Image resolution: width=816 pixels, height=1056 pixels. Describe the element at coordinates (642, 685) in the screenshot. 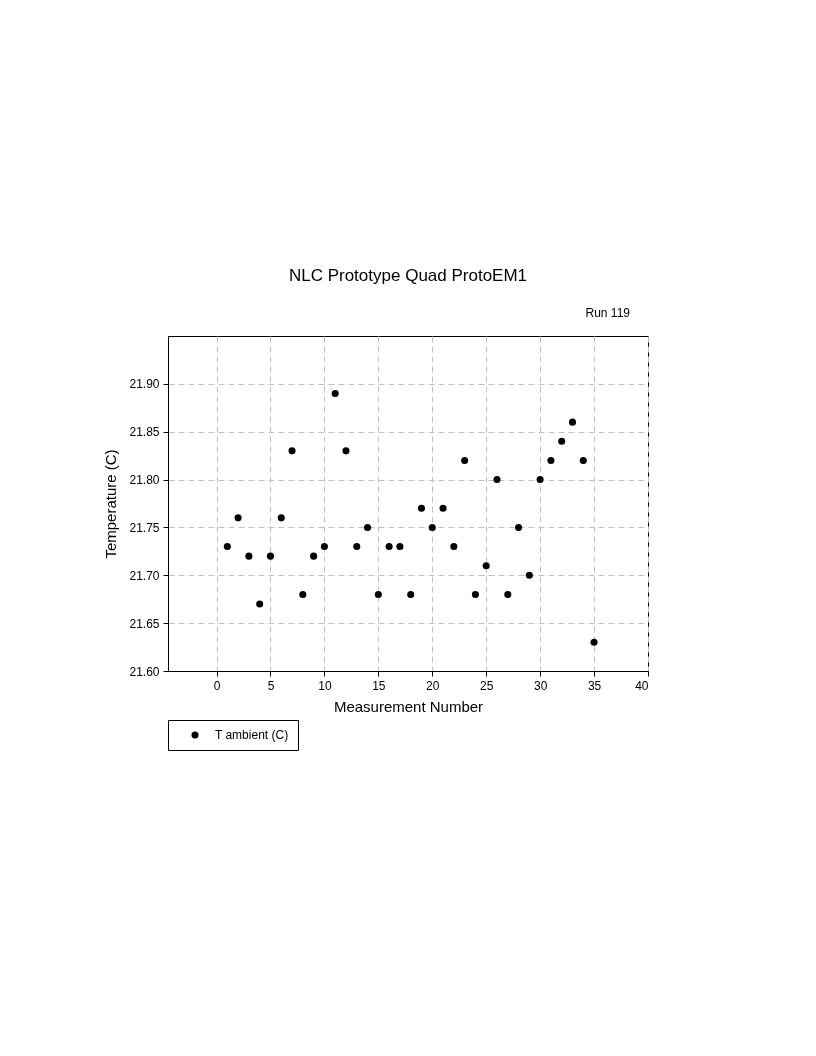

I see `x-tick-label: 40` at that location.